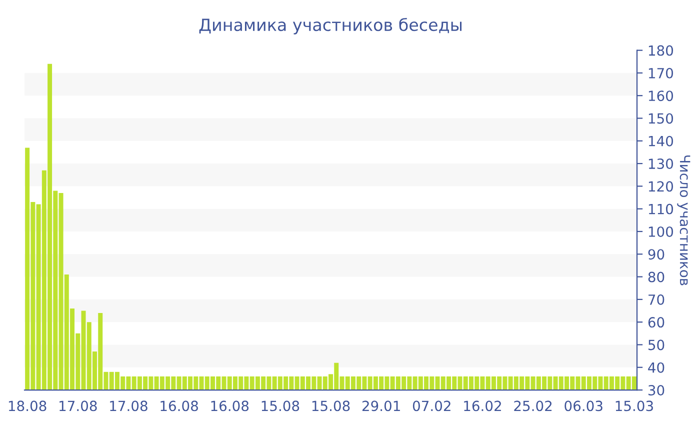  Describe the element at coordinates (661, 96) in the screenshot. I see `y-tick-label: 160` at that location.